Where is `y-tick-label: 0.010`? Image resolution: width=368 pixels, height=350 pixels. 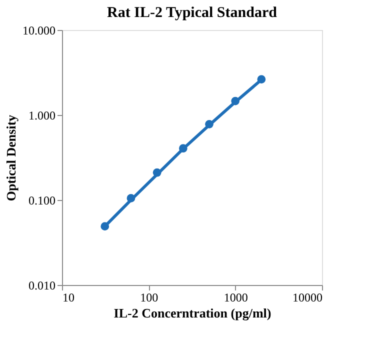
y-tick-label: 0.010 is located at coordinates (42, 285).